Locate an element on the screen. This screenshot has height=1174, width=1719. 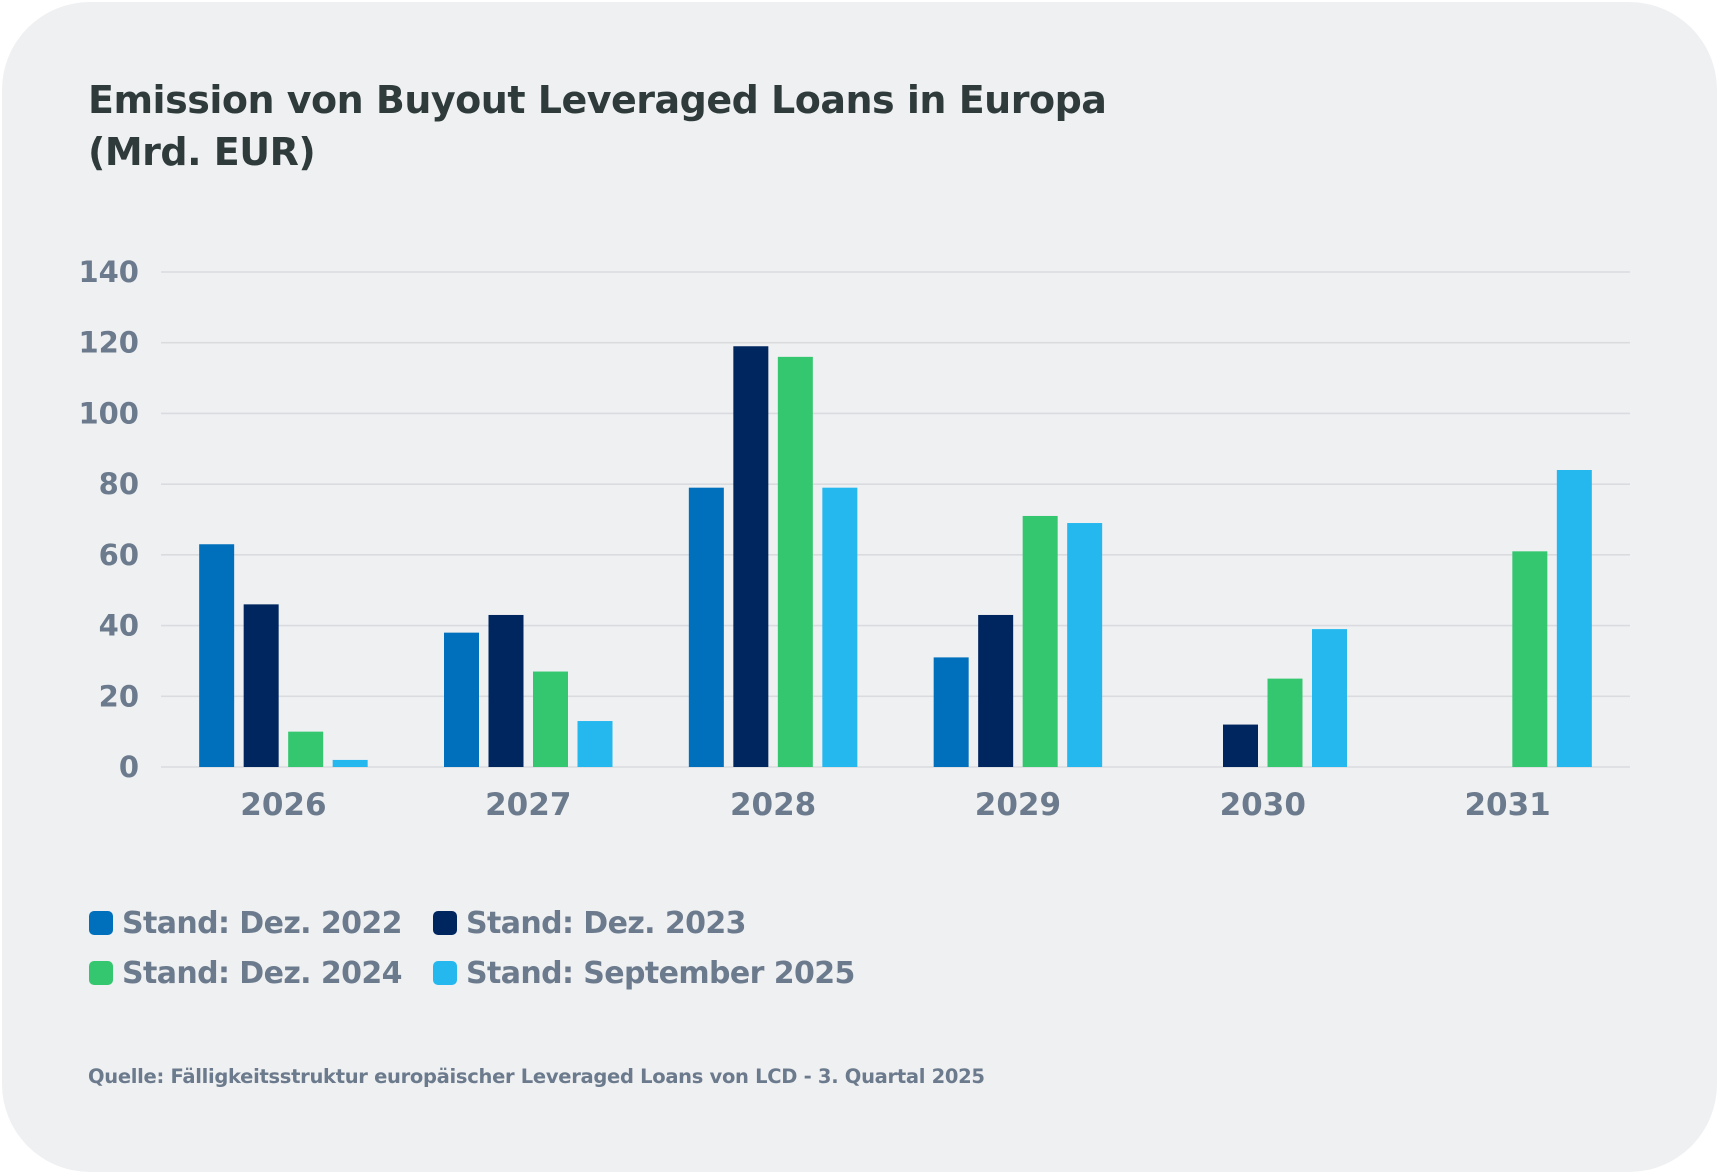
y-tick-label-120: 120 is located at coordinates (108, 343).